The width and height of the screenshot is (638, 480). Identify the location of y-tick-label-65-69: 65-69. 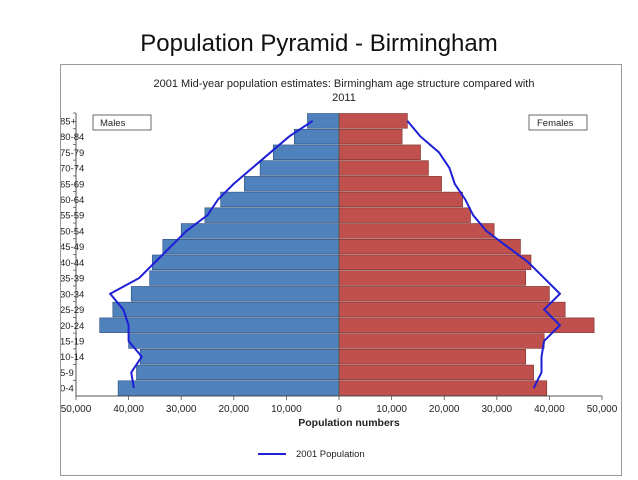
(72, 184).